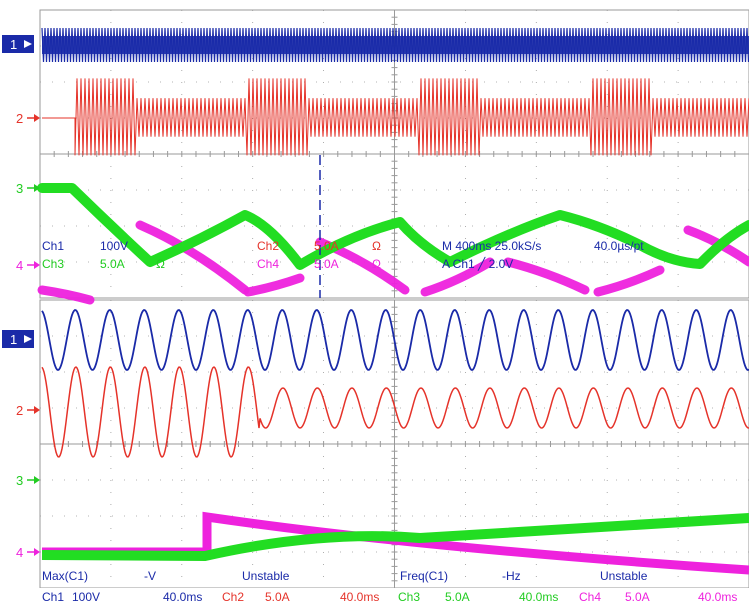  What do you see at coordinates (409, 597) in the screenshot?
I see `status-ch3-name: Ch3` at bounding box center [409, 597].